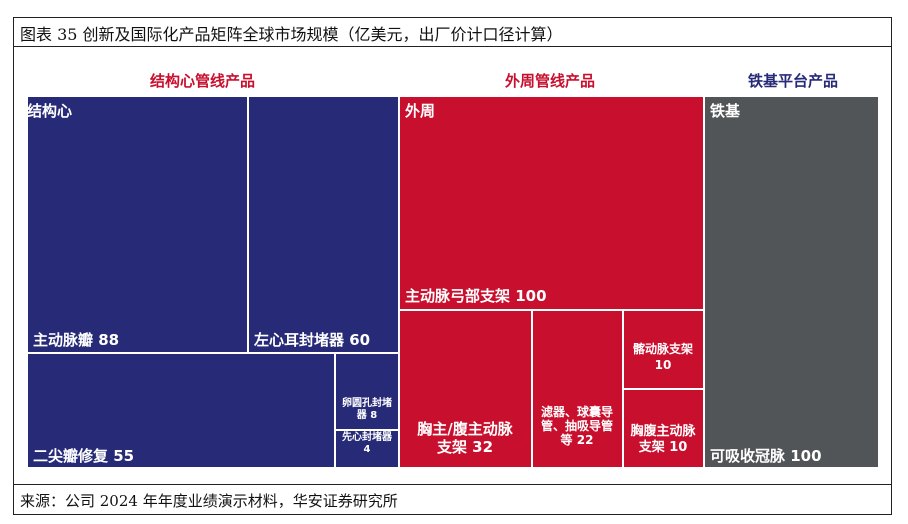 The width and height of the screenshot is (908, 524). Describe the element at coordinates (203, 81) in the screenshot. I see `group-header-structural: 结构心管线产品` at that location.